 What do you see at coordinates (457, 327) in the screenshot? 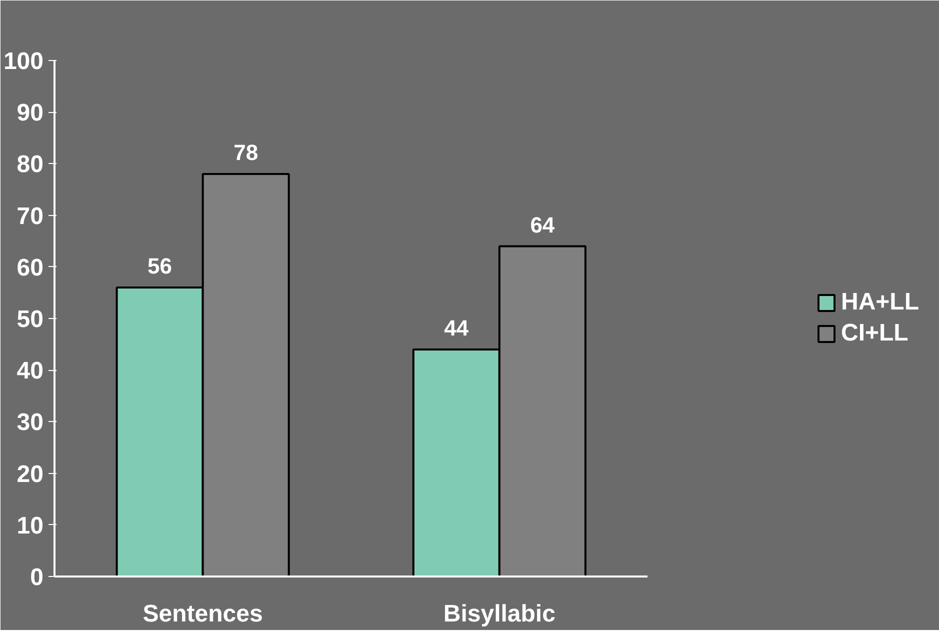
I see `data-label: 44` at bounding box center [457, 327].